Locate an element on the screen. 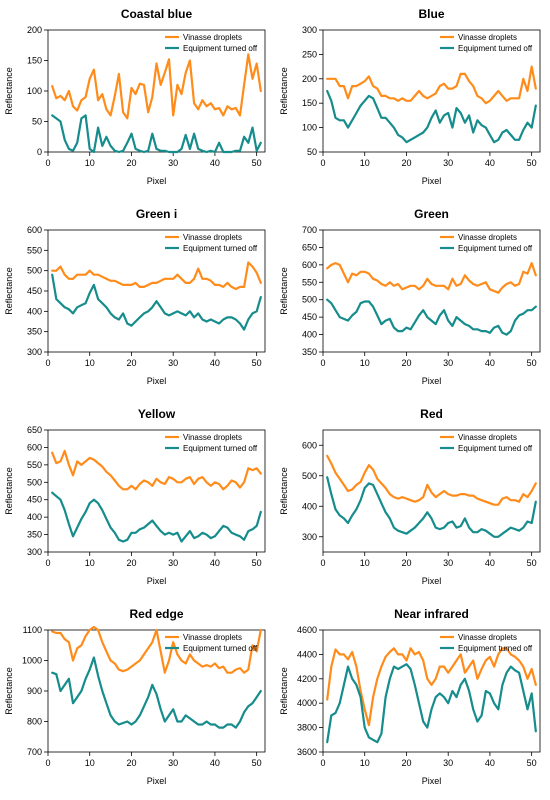 Image resolution: width=550 pixels, height=800 pixels. y-tick-label: 200 is located at coordinates (309, 79).